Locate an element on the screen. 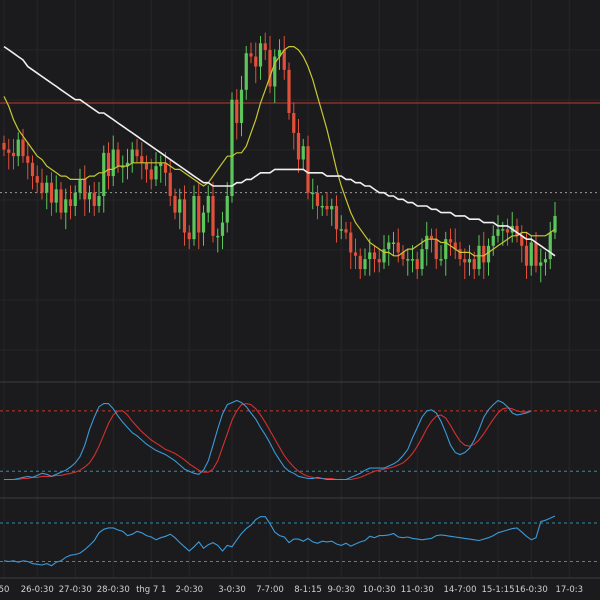 This screenshot has height=600, width=600. oscillator-main-line is located at coordinates (268, 440).